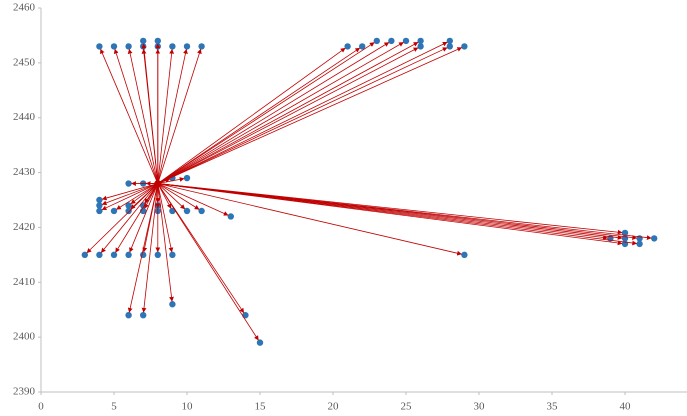  Describe the element at coordinates (261, 407) in the screenshot. I see `x-tick-label: 15` at that location.